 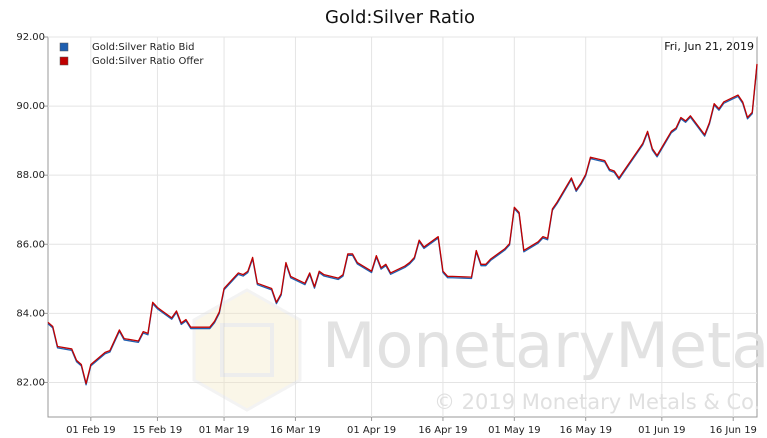 I want to click on chart-title: Gold:Silver Ratio, so click(x=400, y=17).